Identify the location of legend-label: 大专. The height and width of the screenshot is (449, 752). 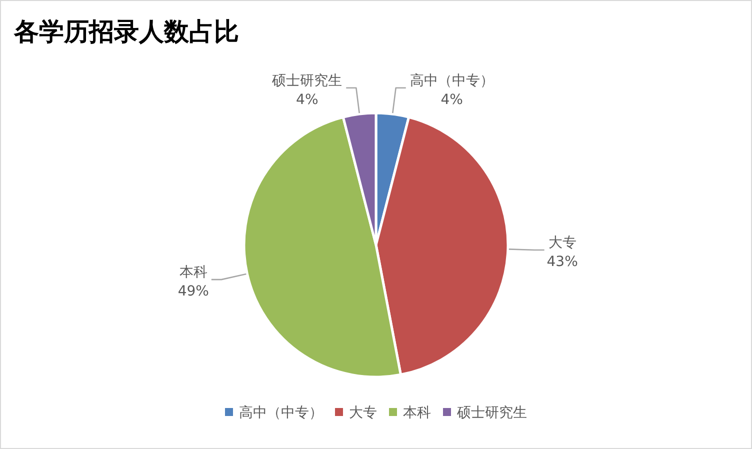
(363, 413).